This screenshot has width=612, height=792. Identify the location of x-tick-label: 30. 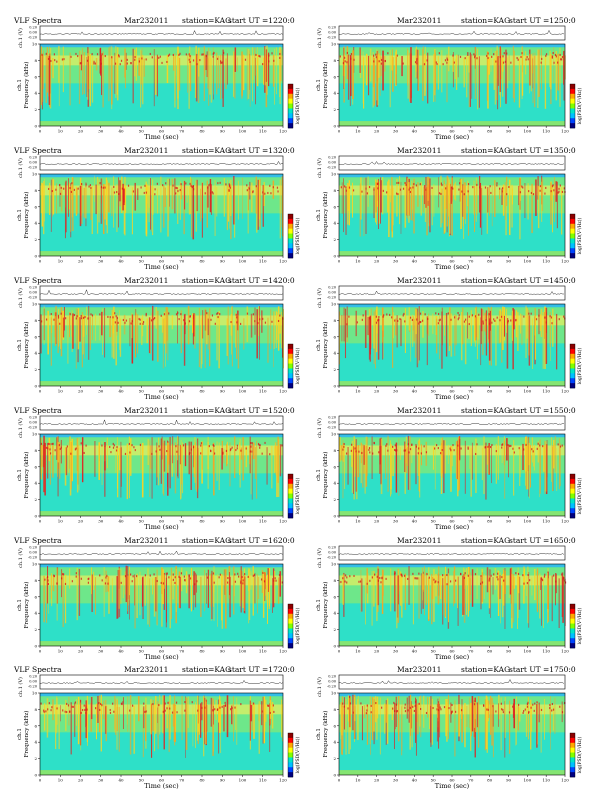
(101, 651).